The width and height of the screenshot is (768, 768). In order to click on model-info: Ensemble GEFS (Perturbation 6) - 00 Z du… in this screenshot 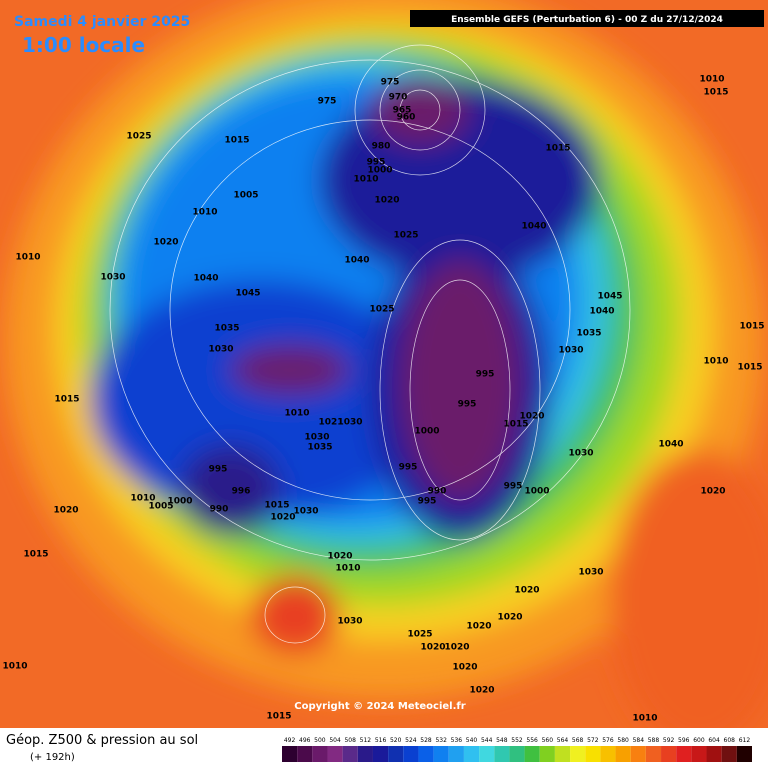, I will do `click(587, 20)`.